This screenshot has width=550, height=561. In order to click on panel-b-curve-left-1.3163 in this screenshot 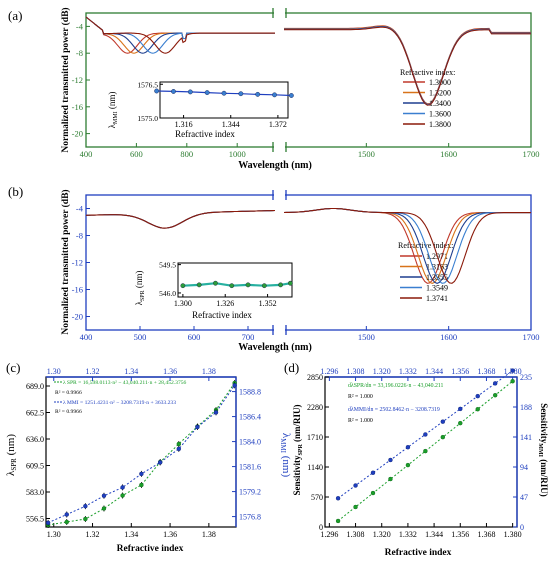, I will do `click(180, 219)`.